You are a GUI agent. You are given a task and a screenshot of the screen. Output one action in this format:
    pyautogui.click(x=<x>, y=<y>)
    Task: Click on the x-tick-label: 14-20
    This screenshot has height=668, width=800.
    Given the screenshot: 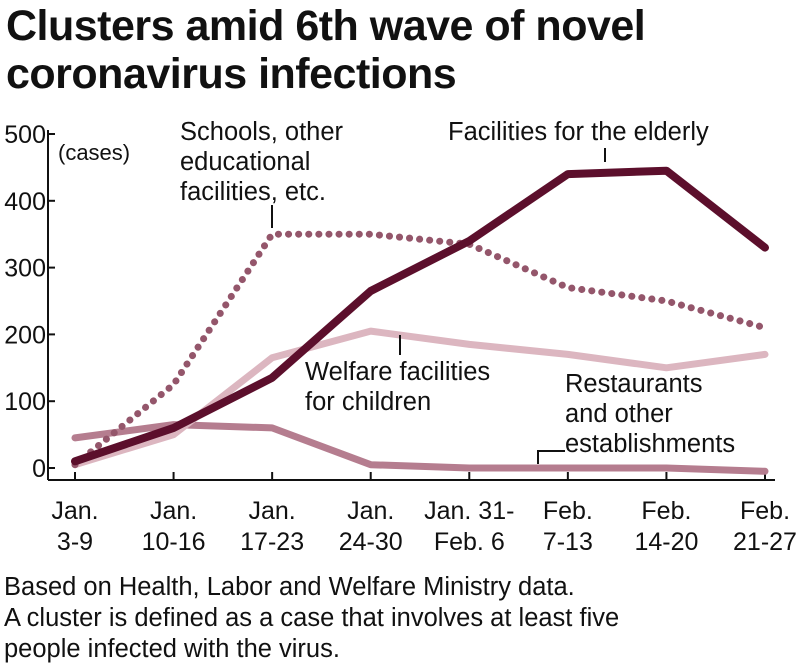 What is the action you would take?
    pyautogui.click(x=666, y=542)
    